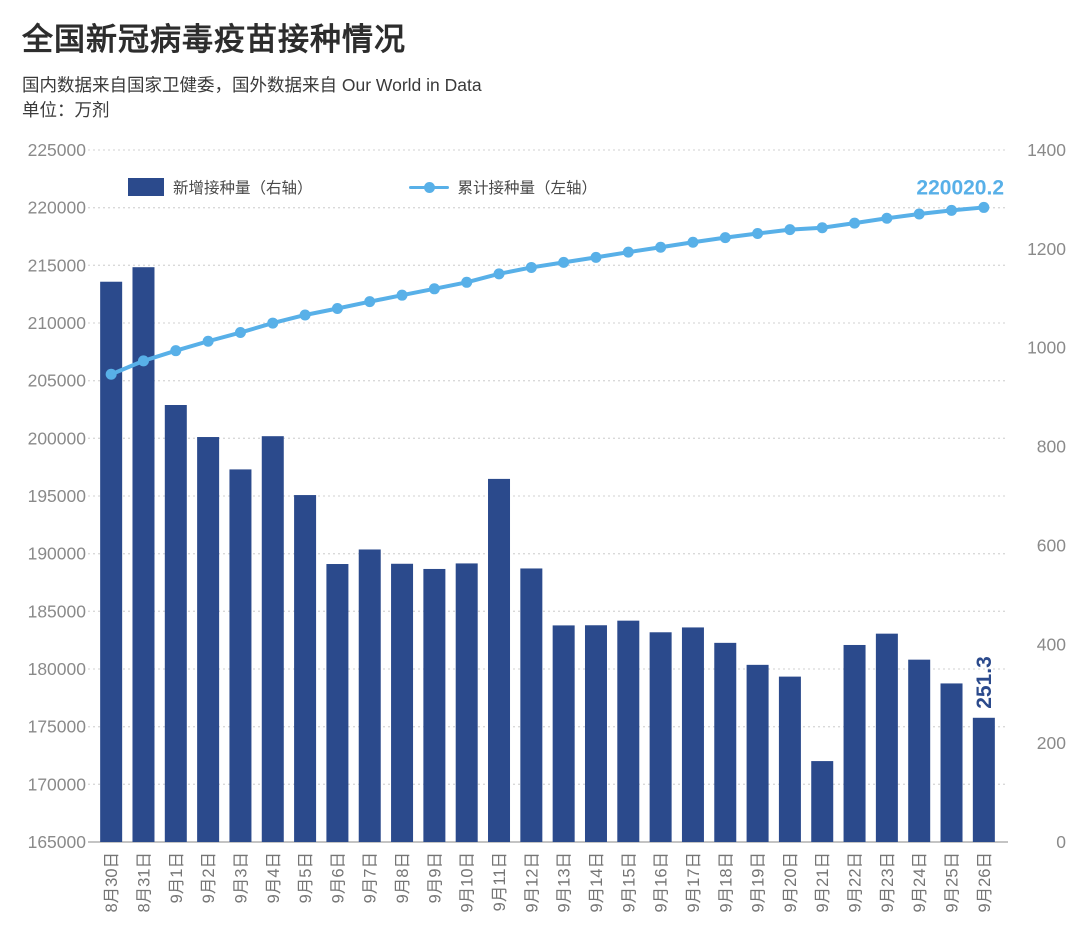 This screenshot has width=1080, height=945. What do you see at coordinates (984, 682) in the screenshot?
I see `last-bar-value-annotation: 251.3` at bounding box center [984, 682].